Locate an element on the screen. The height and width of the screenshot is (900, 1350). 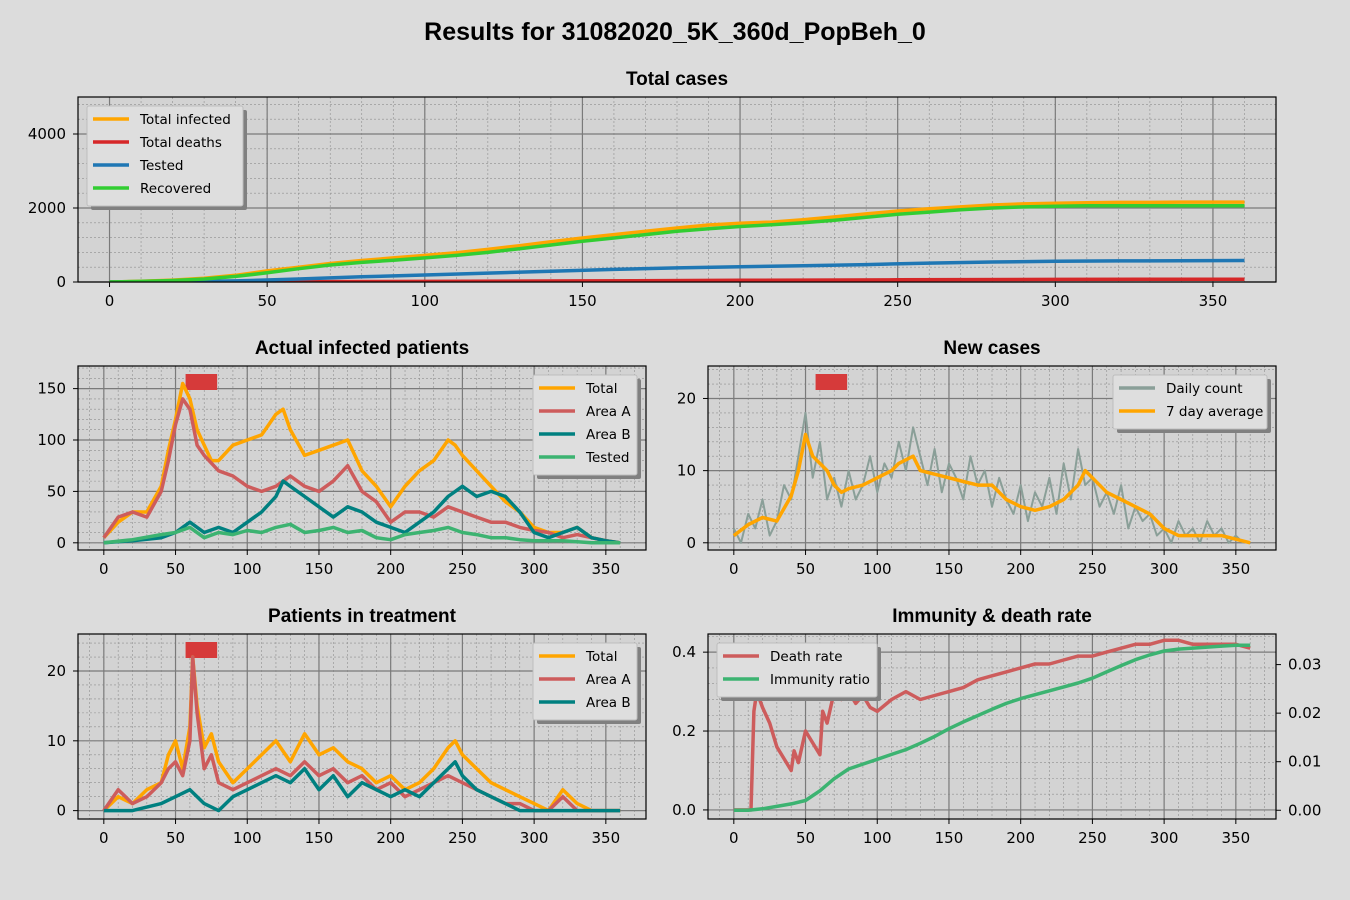
legend-label: 7 day average is located at coordinates (1214, 412).